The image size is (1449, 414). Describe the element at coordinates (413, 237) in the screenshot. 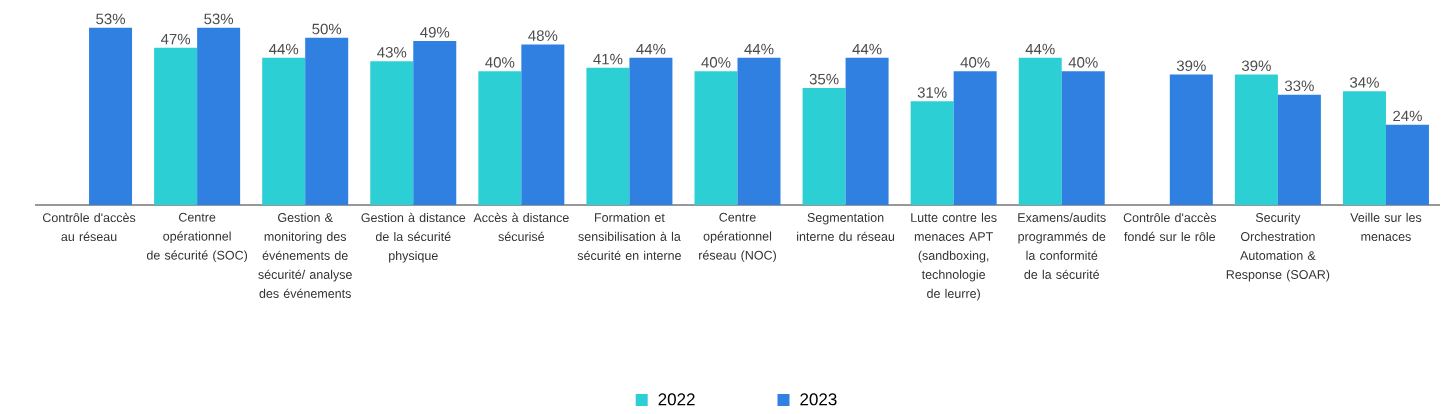

I see `x-tick-label: Gestion à distance de la sécurité physique` at that location.